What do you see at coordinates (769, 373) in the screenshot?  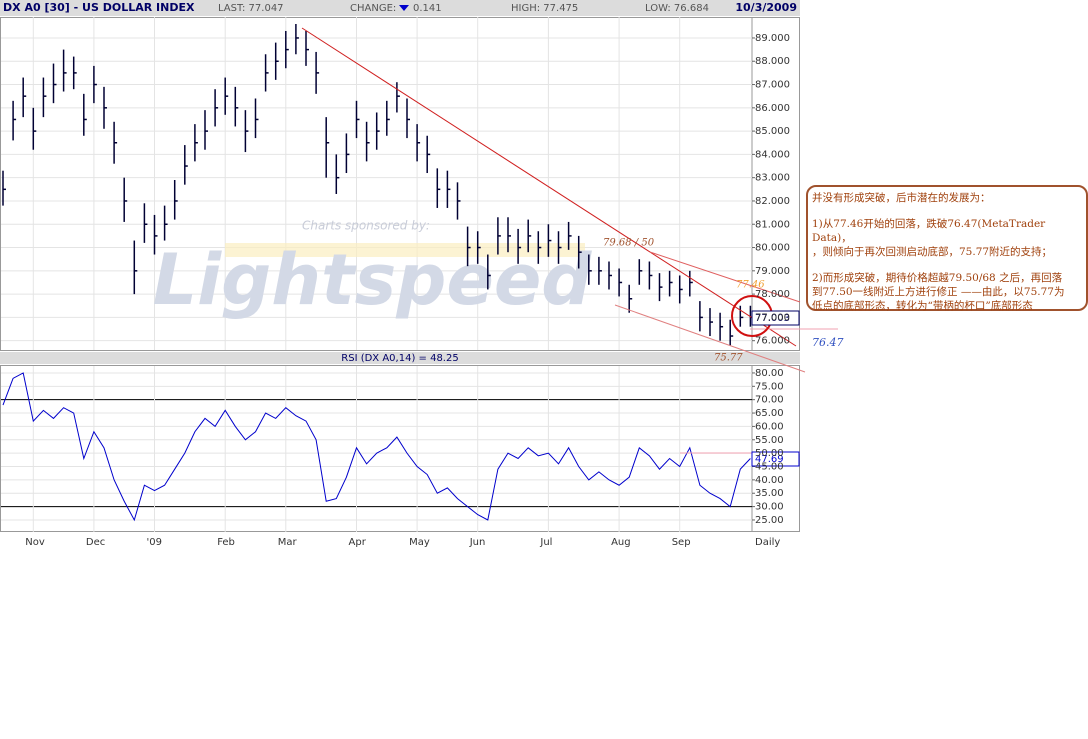 I see `y-tick-label: 80.00` at bounding box center [769, 373].